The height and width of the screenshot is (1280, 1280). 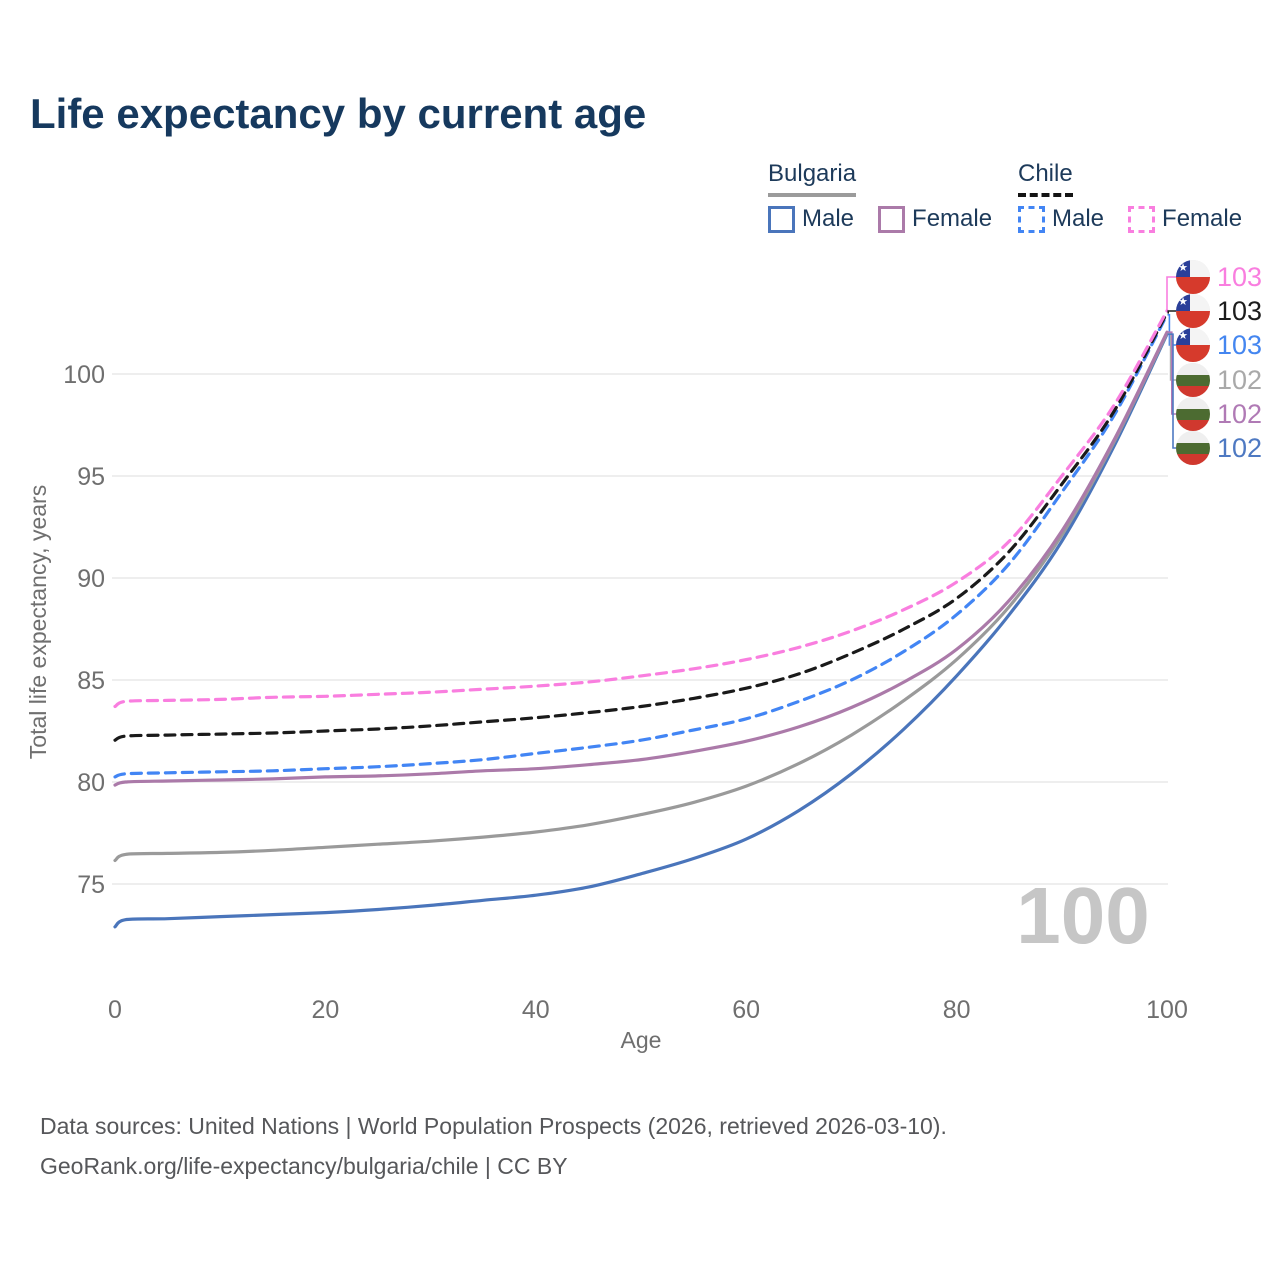 I want to click on y-tick-label: 80, so click(x=91, y=783).